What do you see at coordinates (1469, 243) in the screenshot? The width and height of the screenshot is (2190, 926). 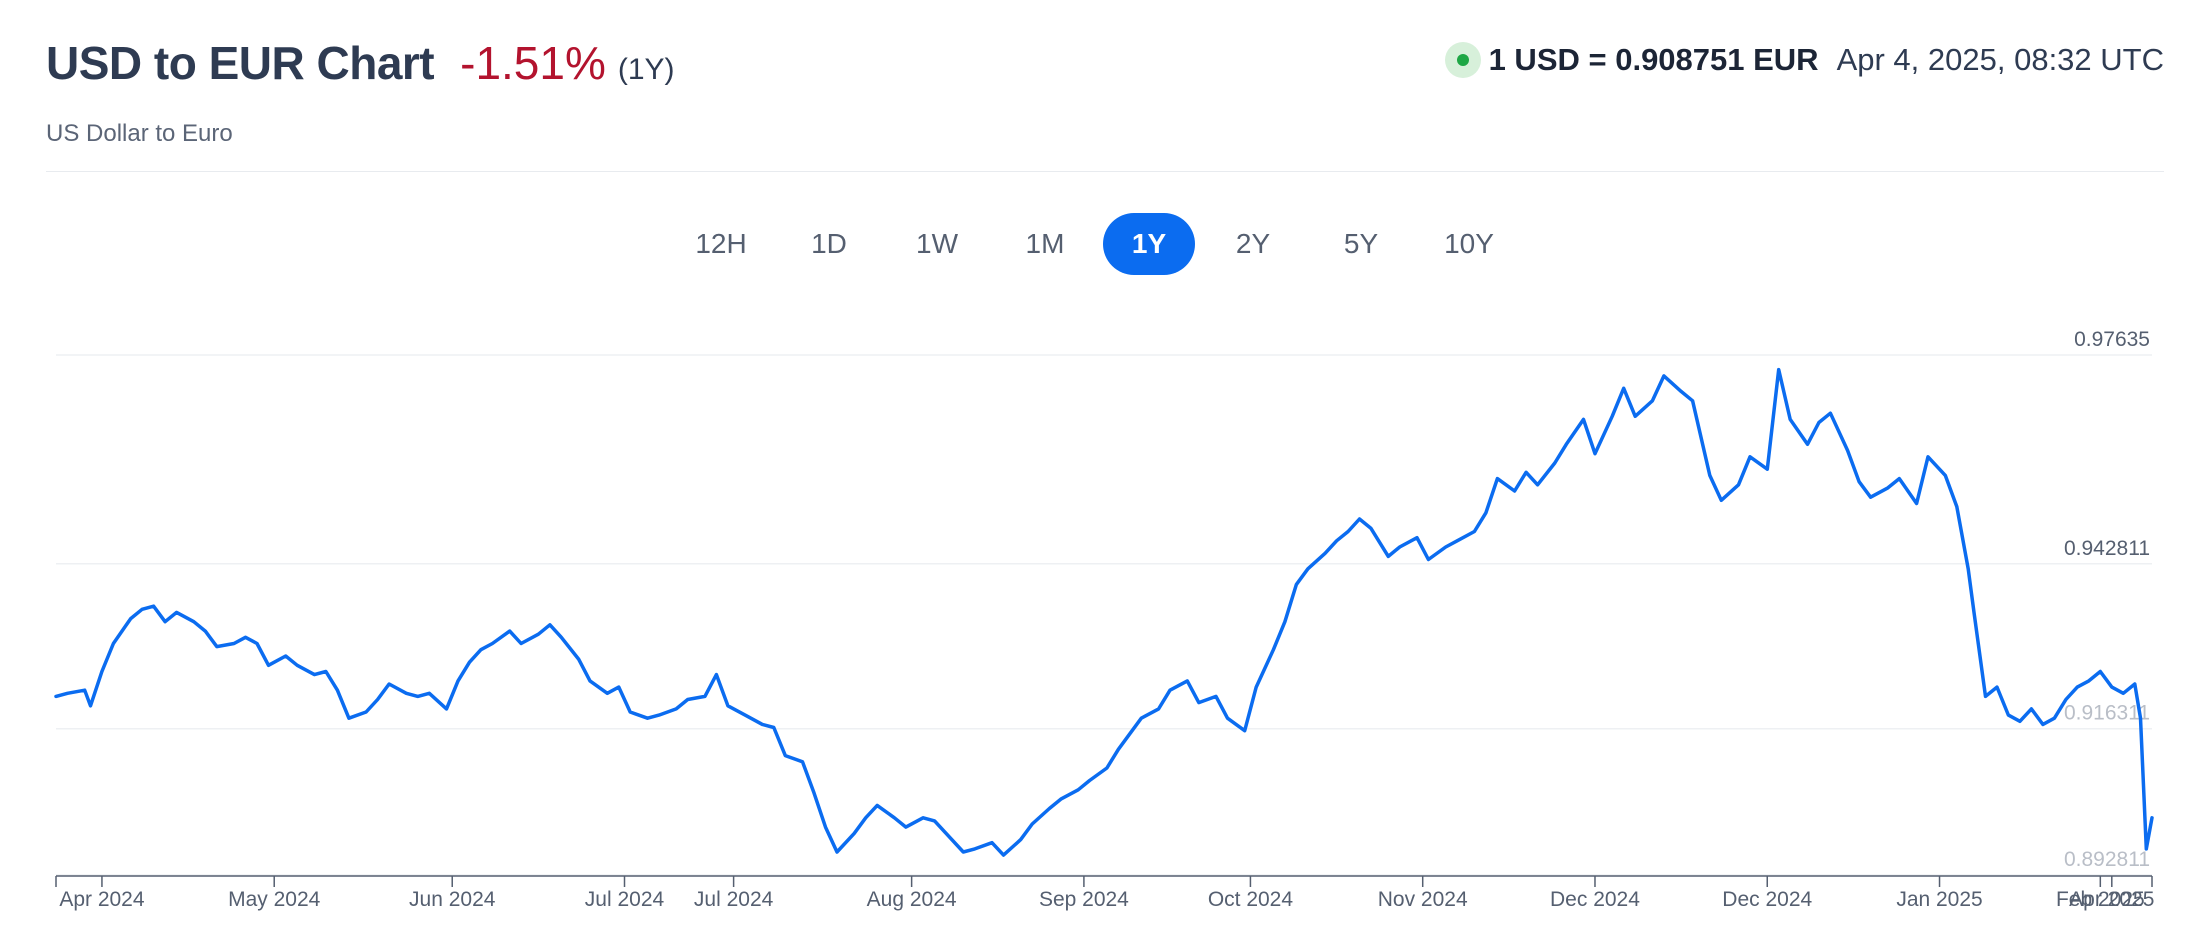 I see `tab-10y: 10Y` at bounding box center [1469, 243].